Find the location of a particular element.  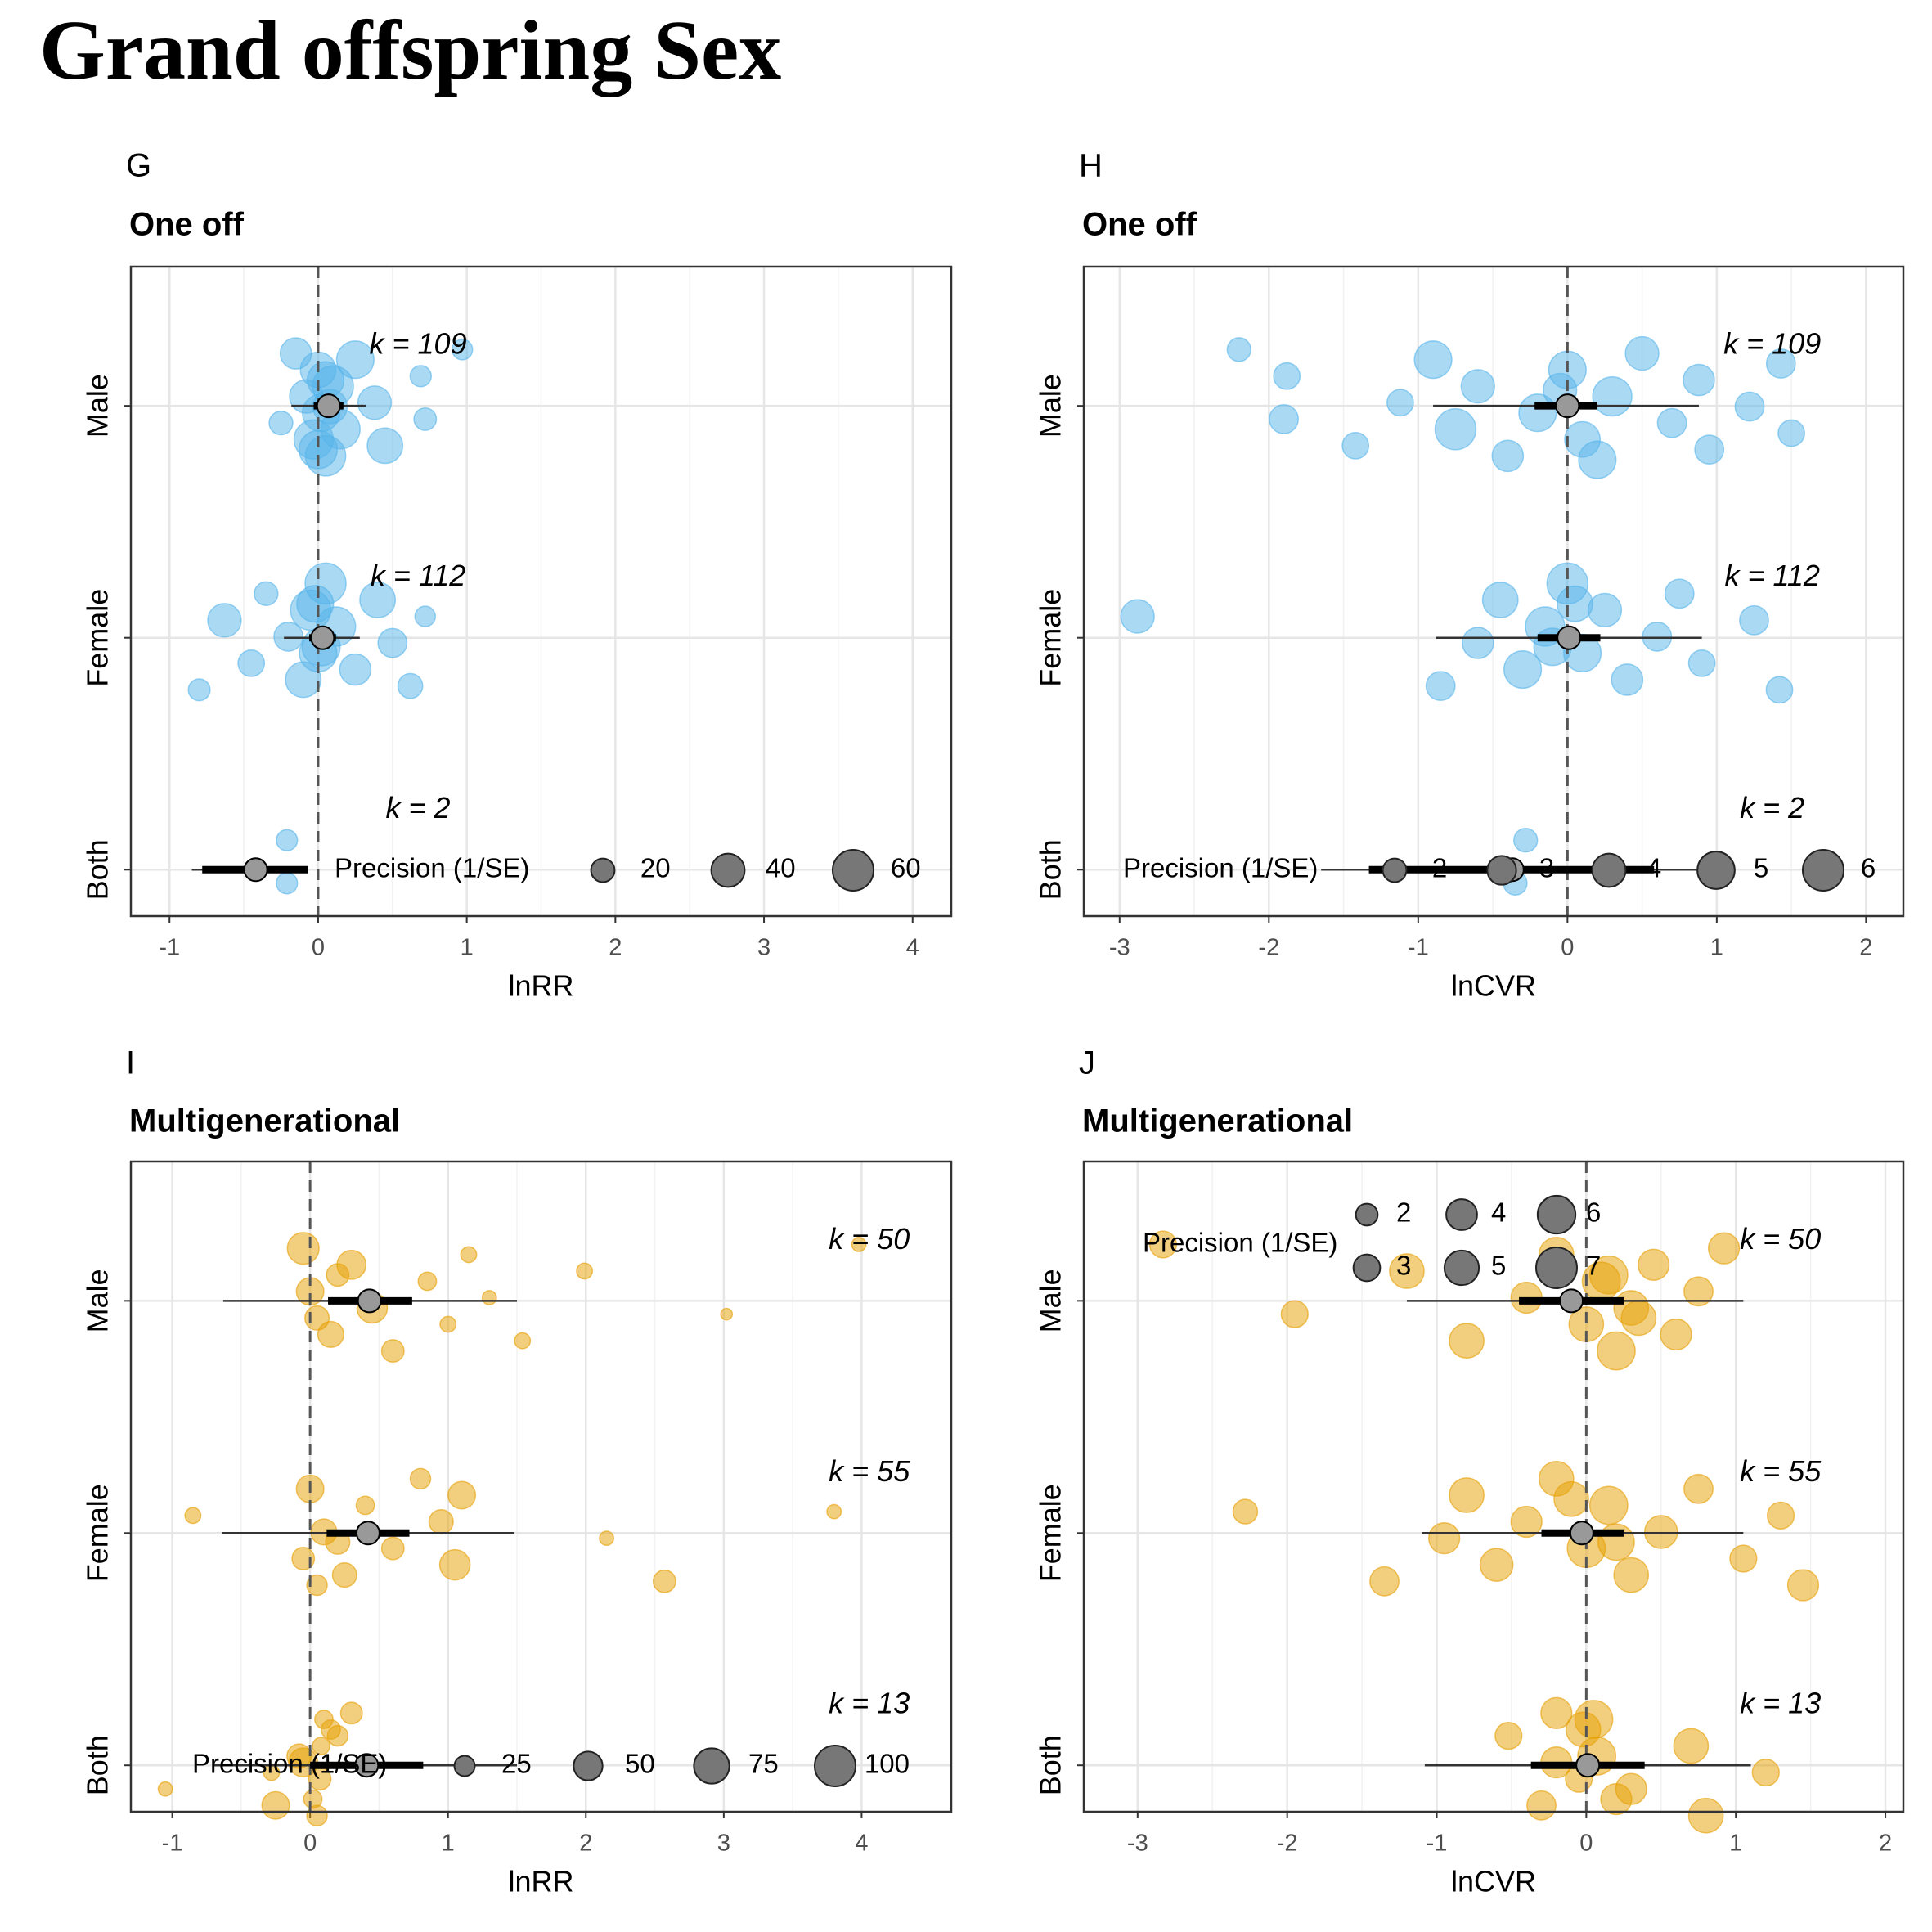

x-tick-label: -2 is located at coordinates (1287, 1844).